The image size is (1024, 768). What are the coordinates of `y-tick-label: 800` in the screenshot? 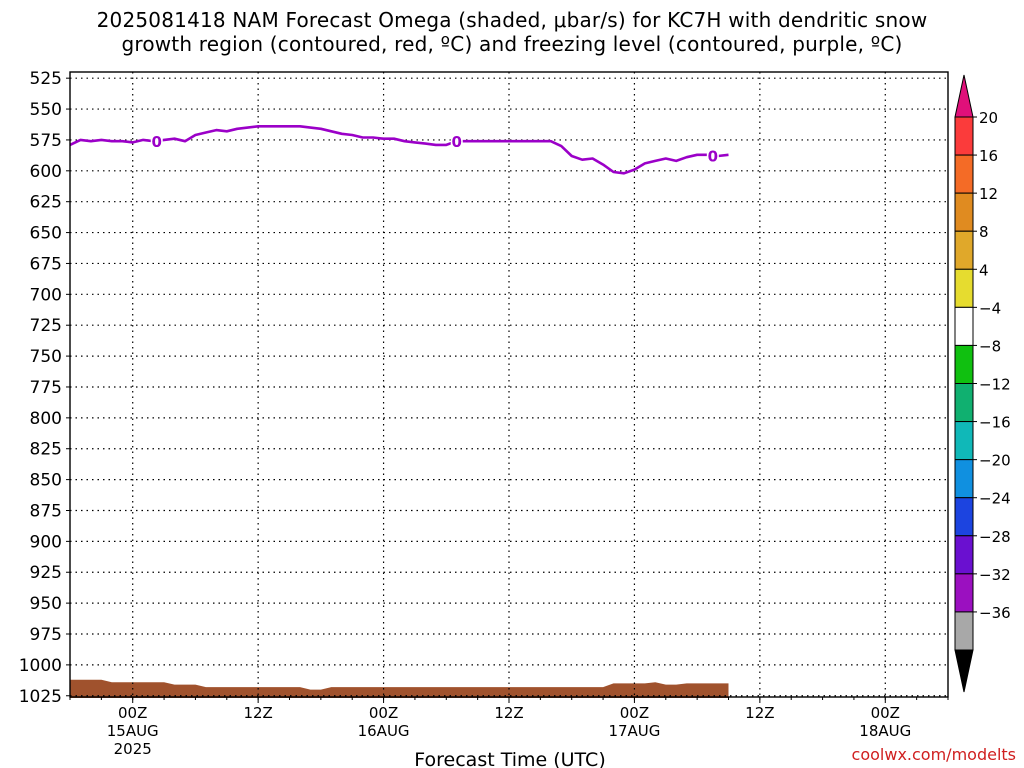 It's located at (46, 419).